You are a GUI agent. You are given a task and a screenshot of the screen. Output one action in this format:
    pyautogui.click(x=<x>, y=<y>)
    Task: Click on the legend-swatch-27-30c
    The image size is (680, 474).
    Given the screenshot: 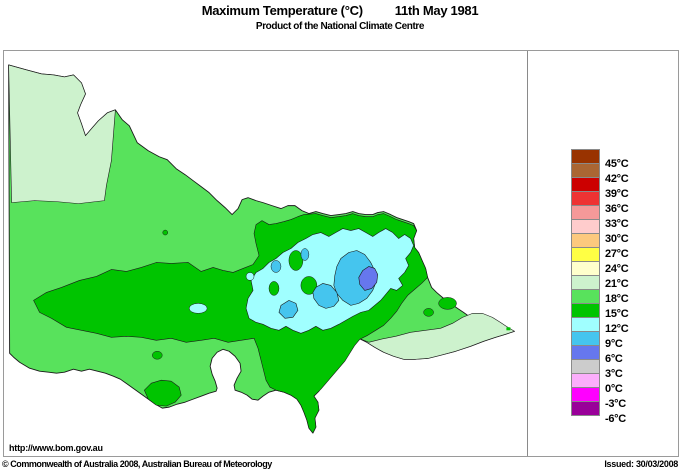 What is the action you would take?
    pyautogui.click(x=585, y=240)
    